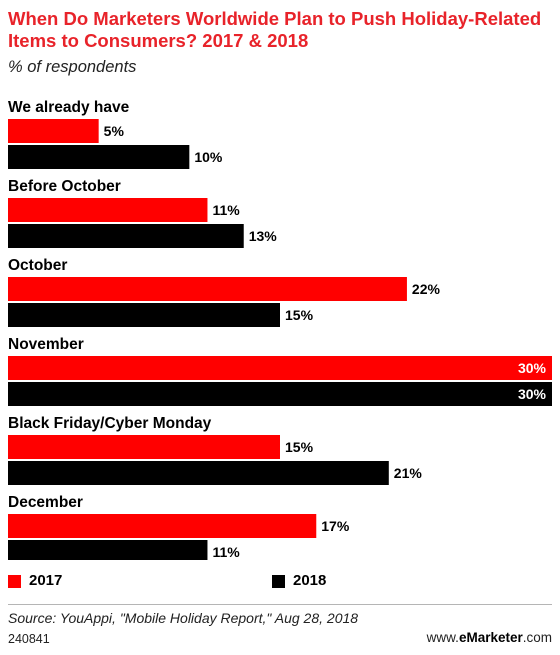 This screenshot has width=560, height=655. What do you see at coordinates (532, 394) in the screenshot?
I see `data-label-november-2018: 30%` at bounding box center [532, 394].